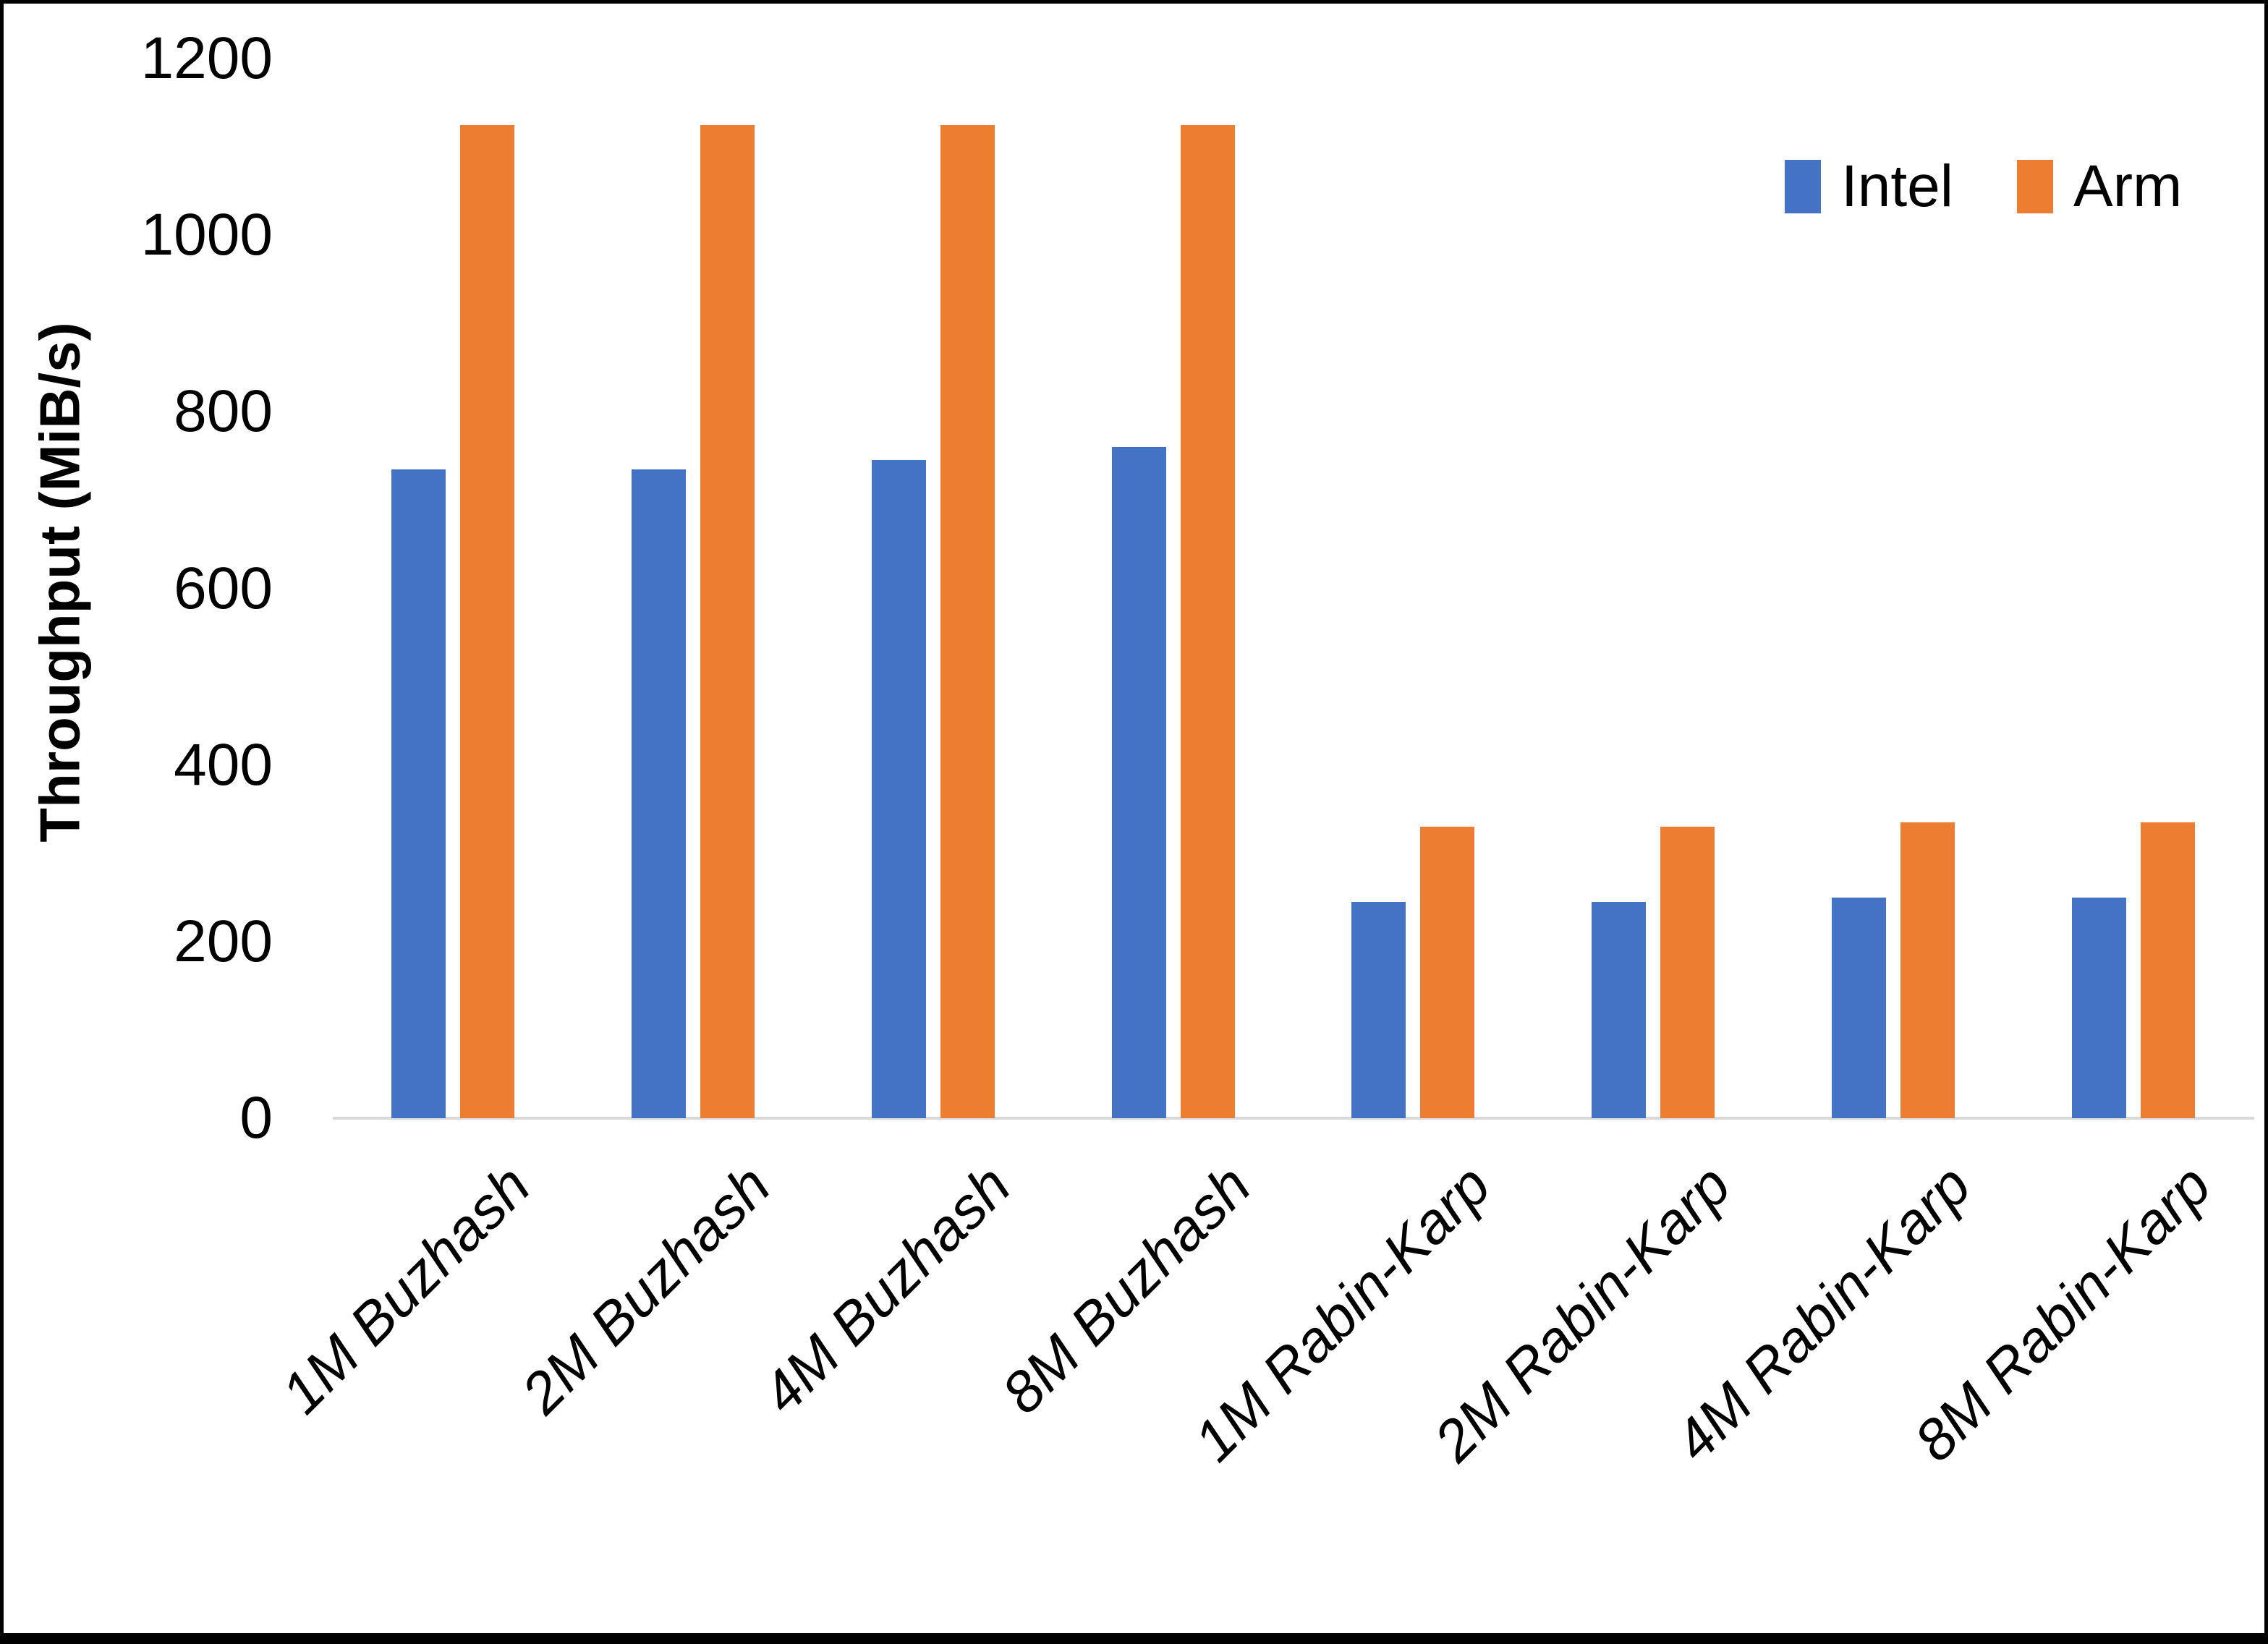 The width and height of the screenshot is (2268, 1644). I want to click on bar-intel-8m-buzhash, so click(1138, 782).